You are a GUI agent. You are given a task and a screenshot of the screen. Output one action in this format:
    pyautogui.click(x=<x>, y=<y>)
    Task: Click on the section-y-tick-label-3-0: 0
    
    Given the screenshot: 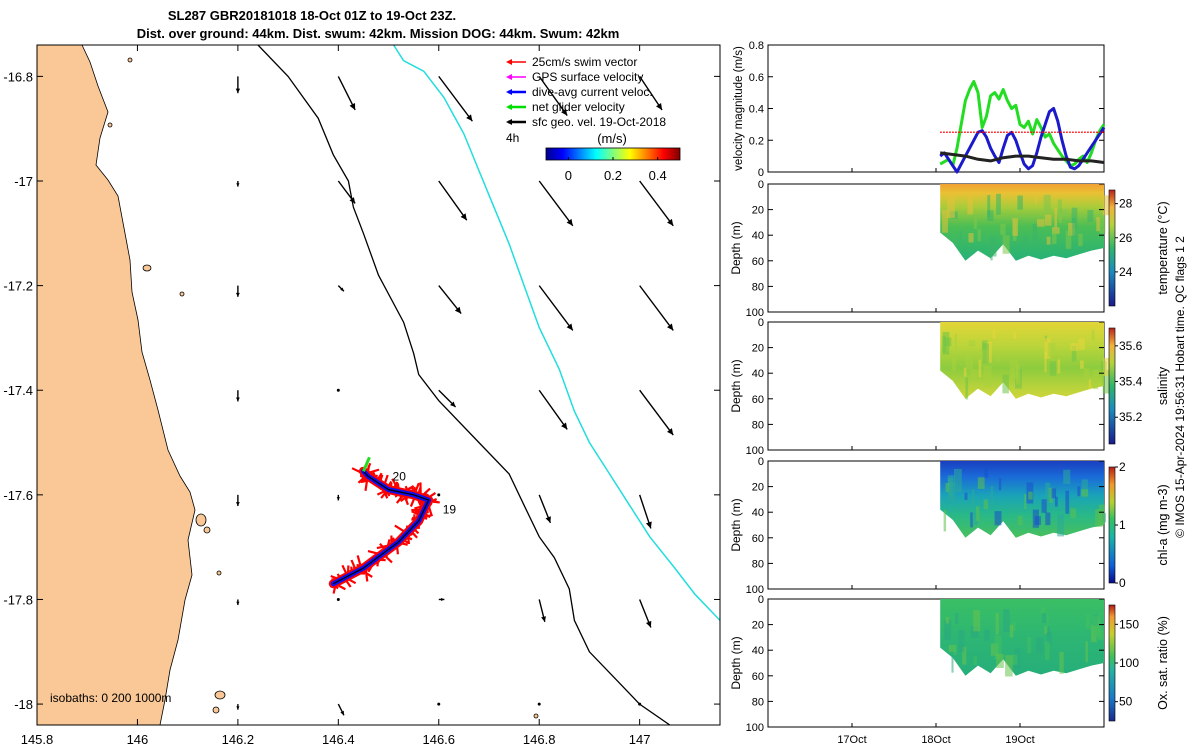 What is the action you would take?
    pyautogui.click(x=761, y=462)
    